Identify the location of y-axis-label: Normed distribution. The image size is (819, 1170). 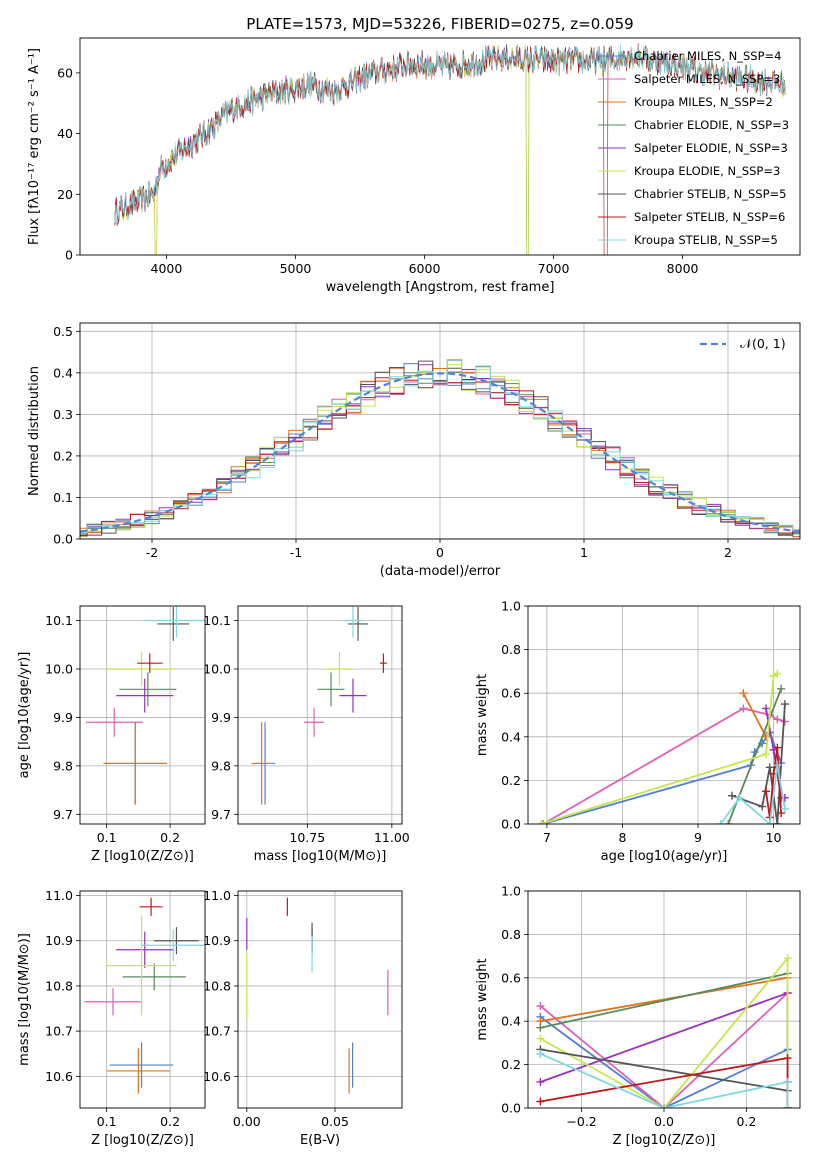
(34, 431).